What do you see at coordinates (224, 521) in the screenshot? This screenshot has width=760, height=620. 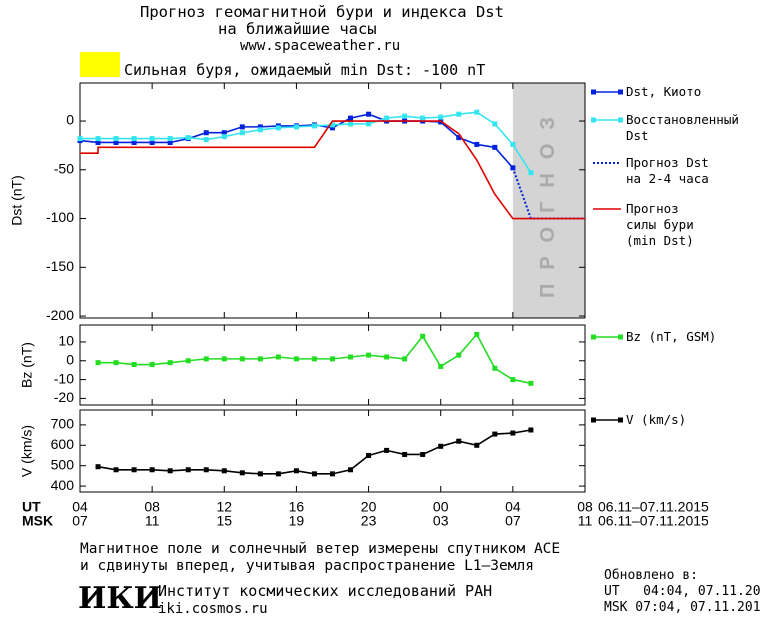 I see `x2-tick-label: 15` at bounding box center [224, 521].